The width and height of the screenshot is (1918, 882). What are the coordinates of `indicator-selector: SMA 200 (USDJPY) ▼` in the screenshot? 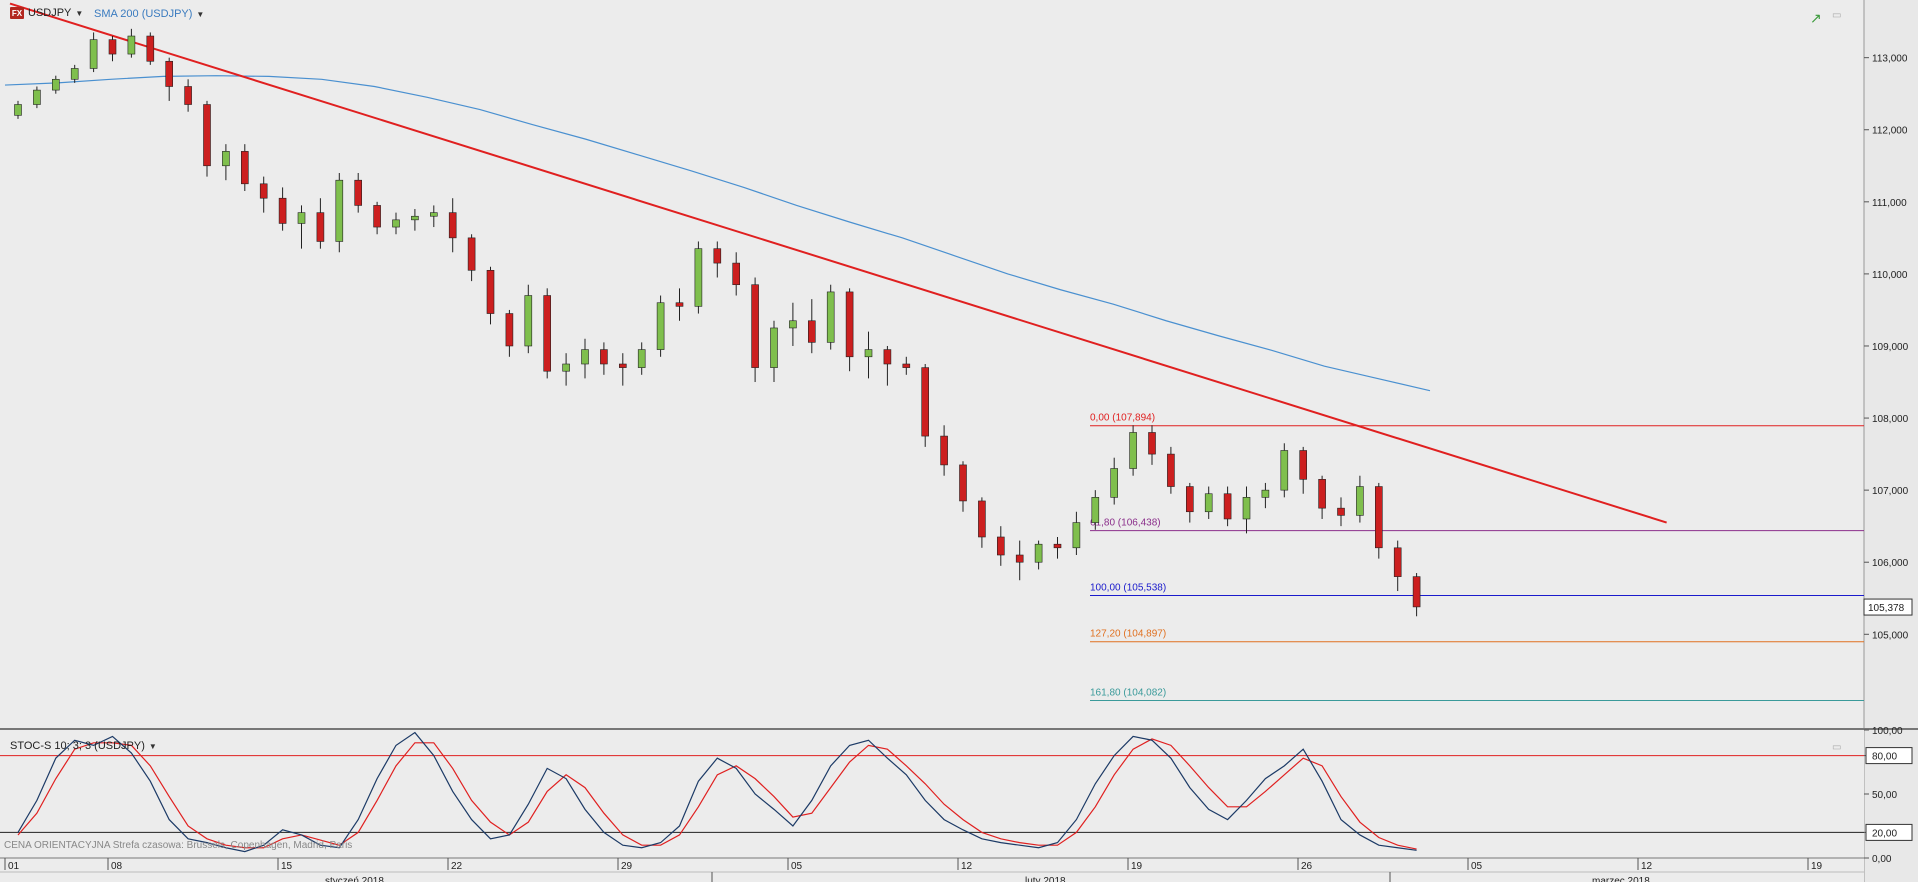 It's located at (149, 14).